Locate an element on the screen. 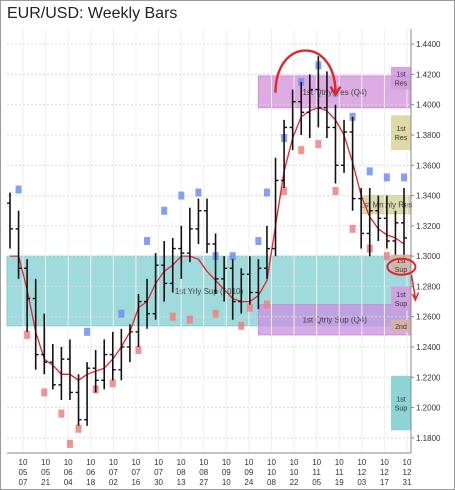 The width and height of the screenshot is (455, 490). y-tick-label: 1.4200 is located at coordinates (428, 74).